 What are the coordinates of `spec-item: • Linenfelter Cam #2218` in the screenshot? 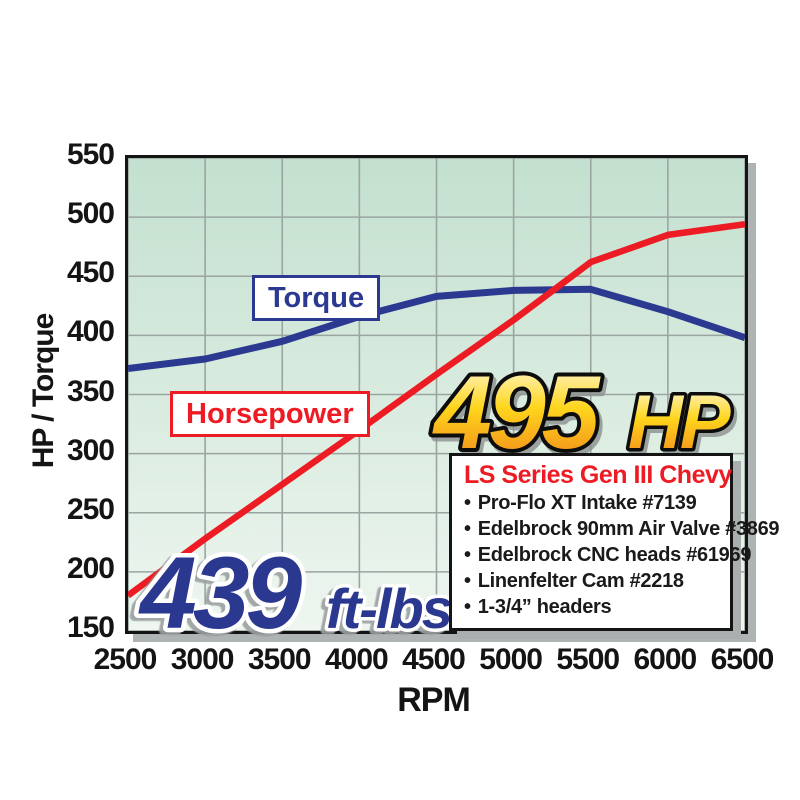 It's located at (592, 581).